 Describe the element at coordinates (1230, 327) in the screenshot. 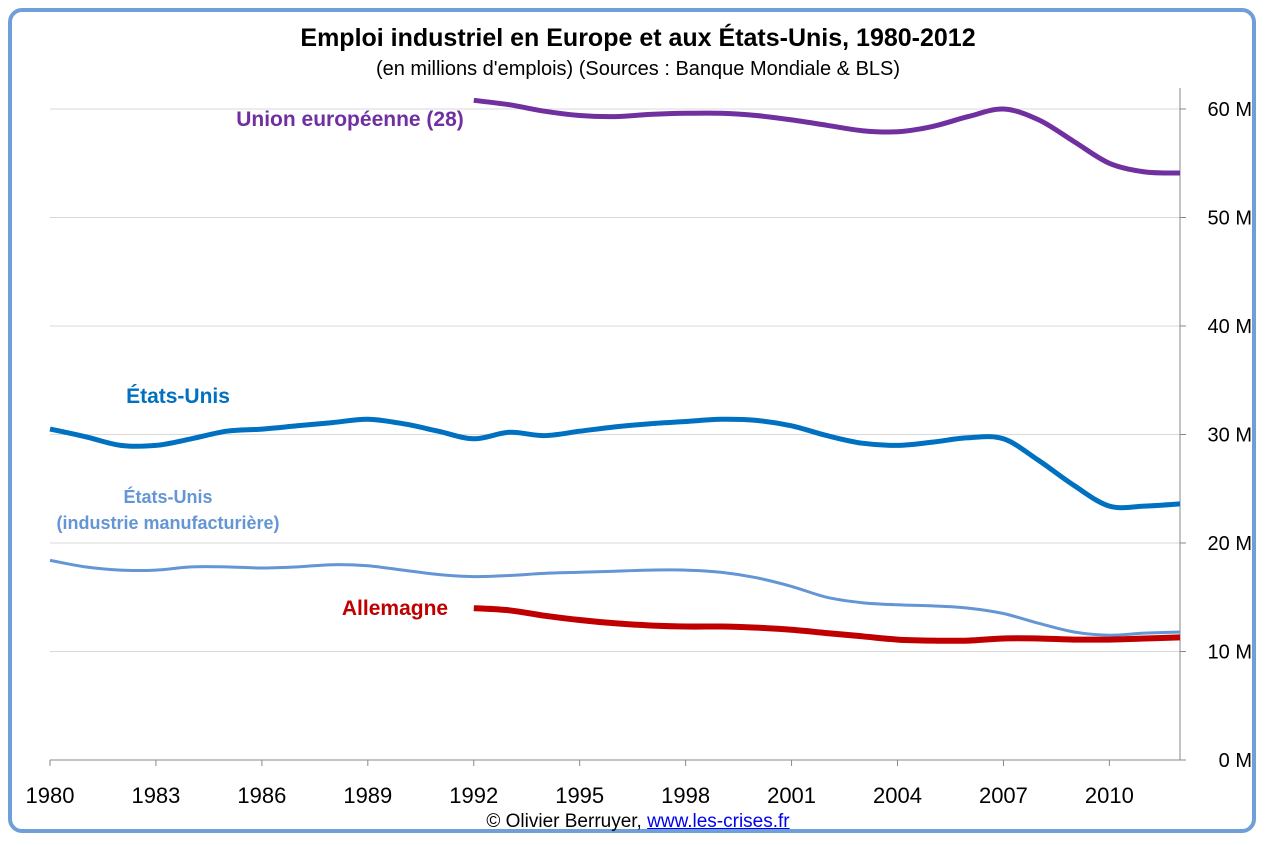

I see `y-tick-label: 40 M` at that location.